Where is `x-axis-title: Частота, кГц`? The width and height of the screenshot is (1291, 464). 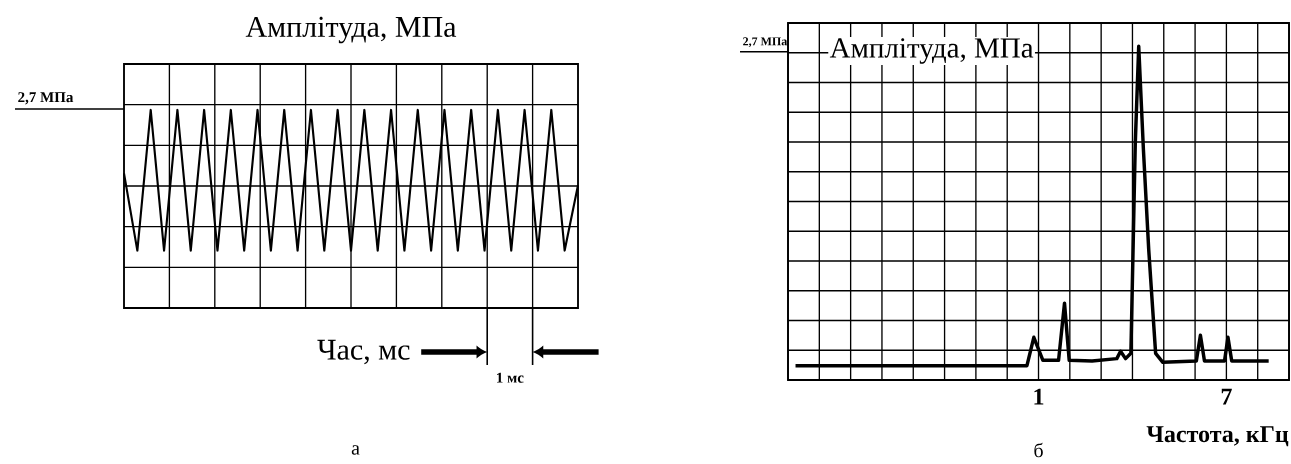
x-axis-title: Частота, кГц is located at coordinates (1217, 436).